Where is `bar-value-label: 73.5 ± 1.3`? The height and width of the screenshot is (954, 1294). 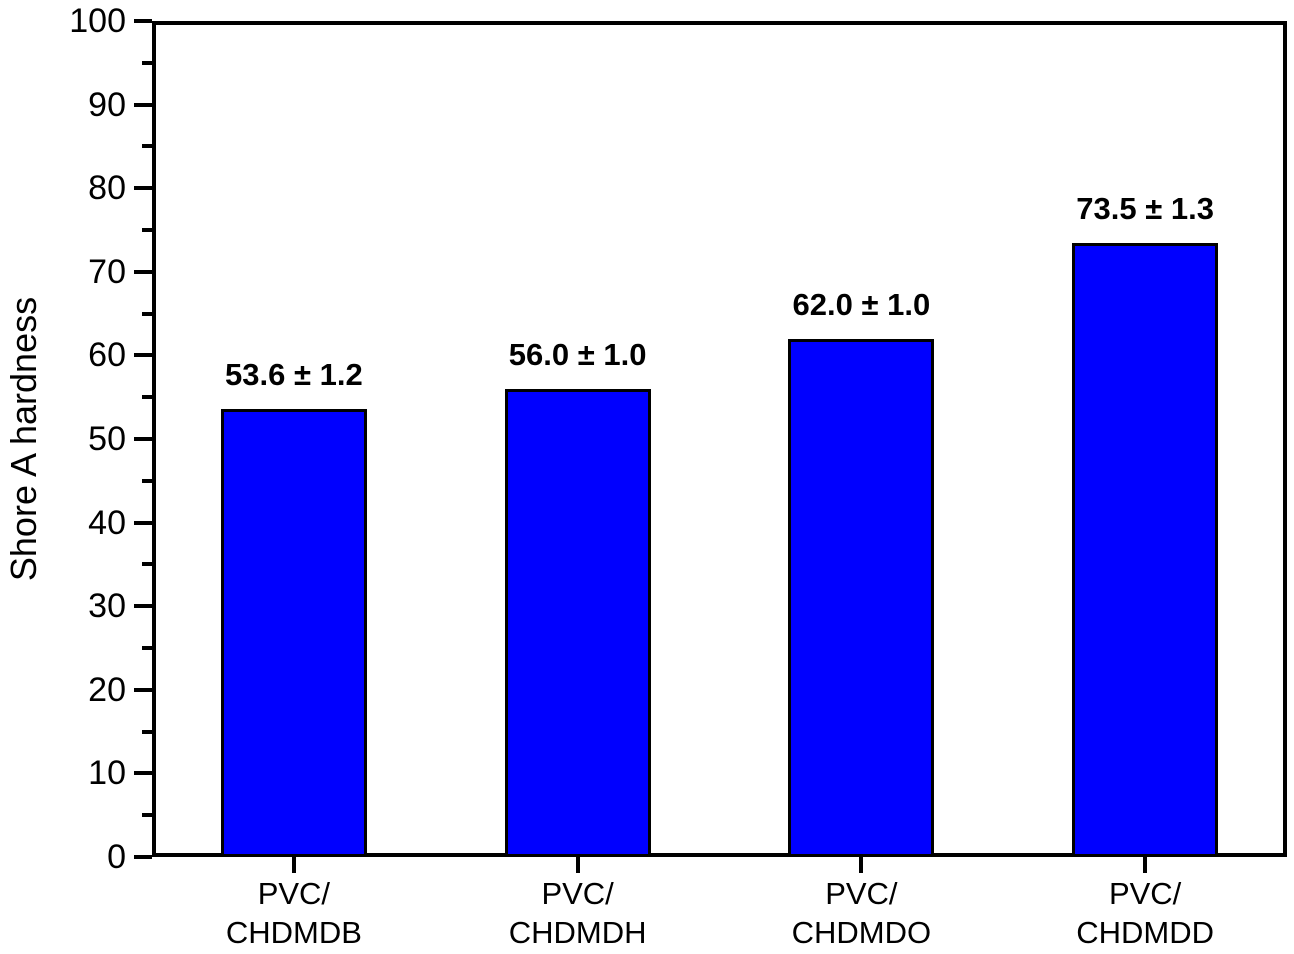 bar-value-label: 73.5 ± 1.3 is located at coordinates (1145, 208).